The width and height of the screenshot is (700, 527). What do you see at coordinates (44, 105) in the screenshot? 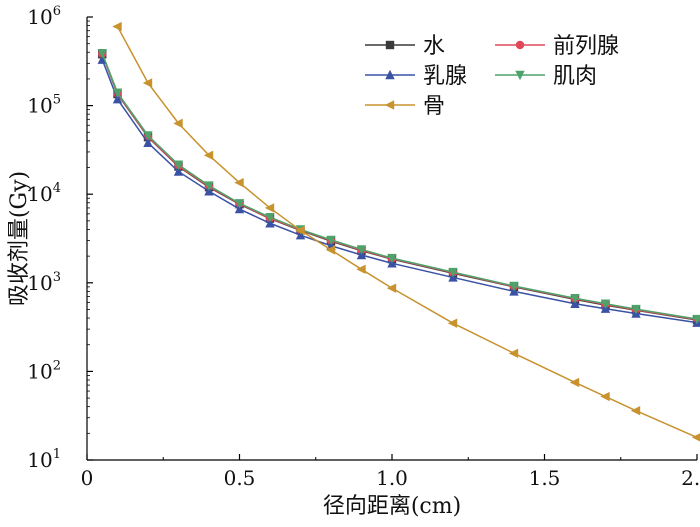
I see `y-tick-label: 10⁵` at bounding box center [44, 105].